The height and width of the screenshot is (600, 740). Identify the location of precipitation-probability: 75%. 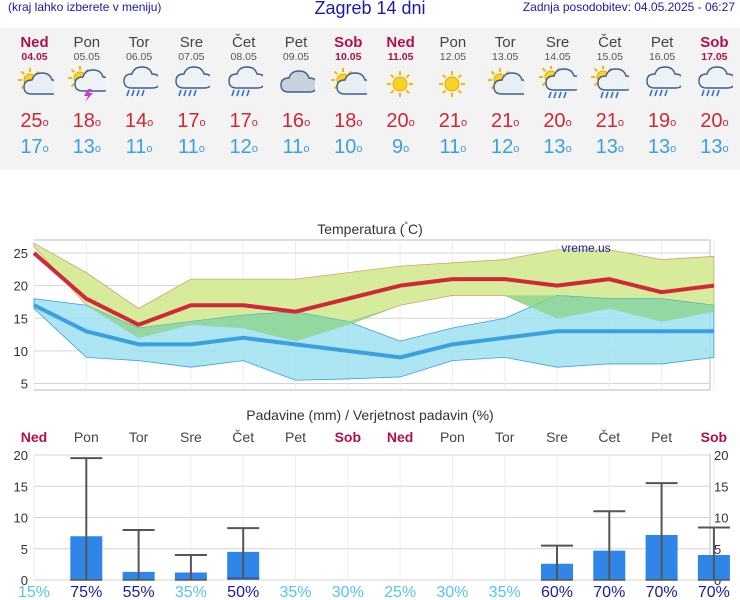
(86, 592).